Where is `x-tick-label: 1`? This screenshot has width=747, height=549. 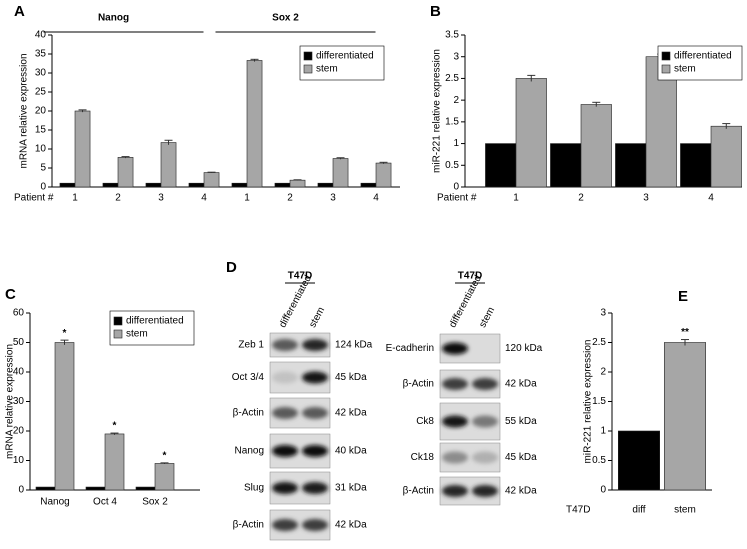 x-tick-label: 1 is located at coordinates (516, 198).